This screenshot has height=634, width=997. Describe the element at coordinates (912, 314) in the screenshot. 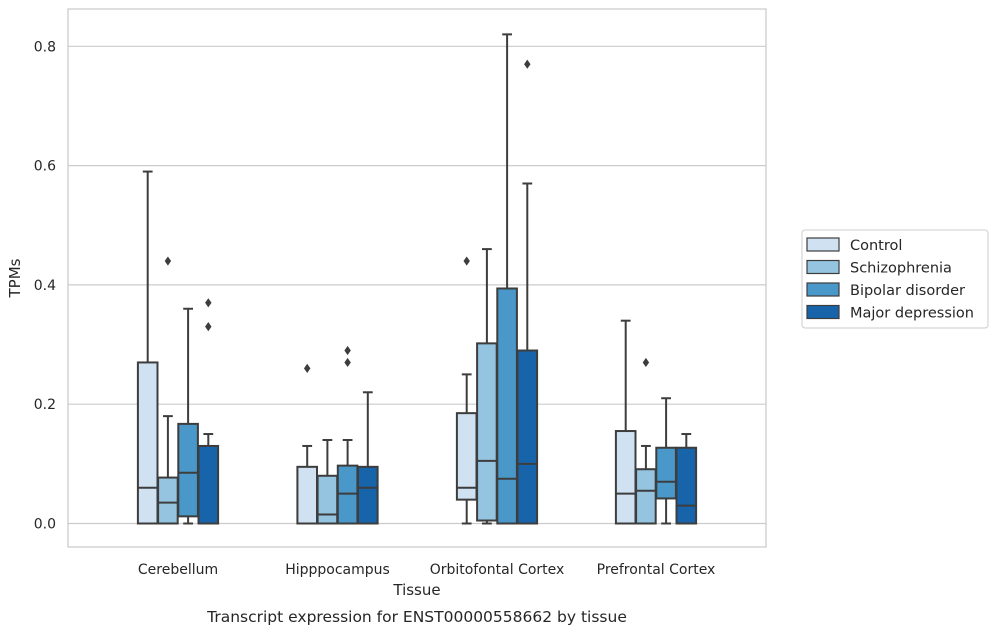

I see `legend-label: Major depression` at that location.